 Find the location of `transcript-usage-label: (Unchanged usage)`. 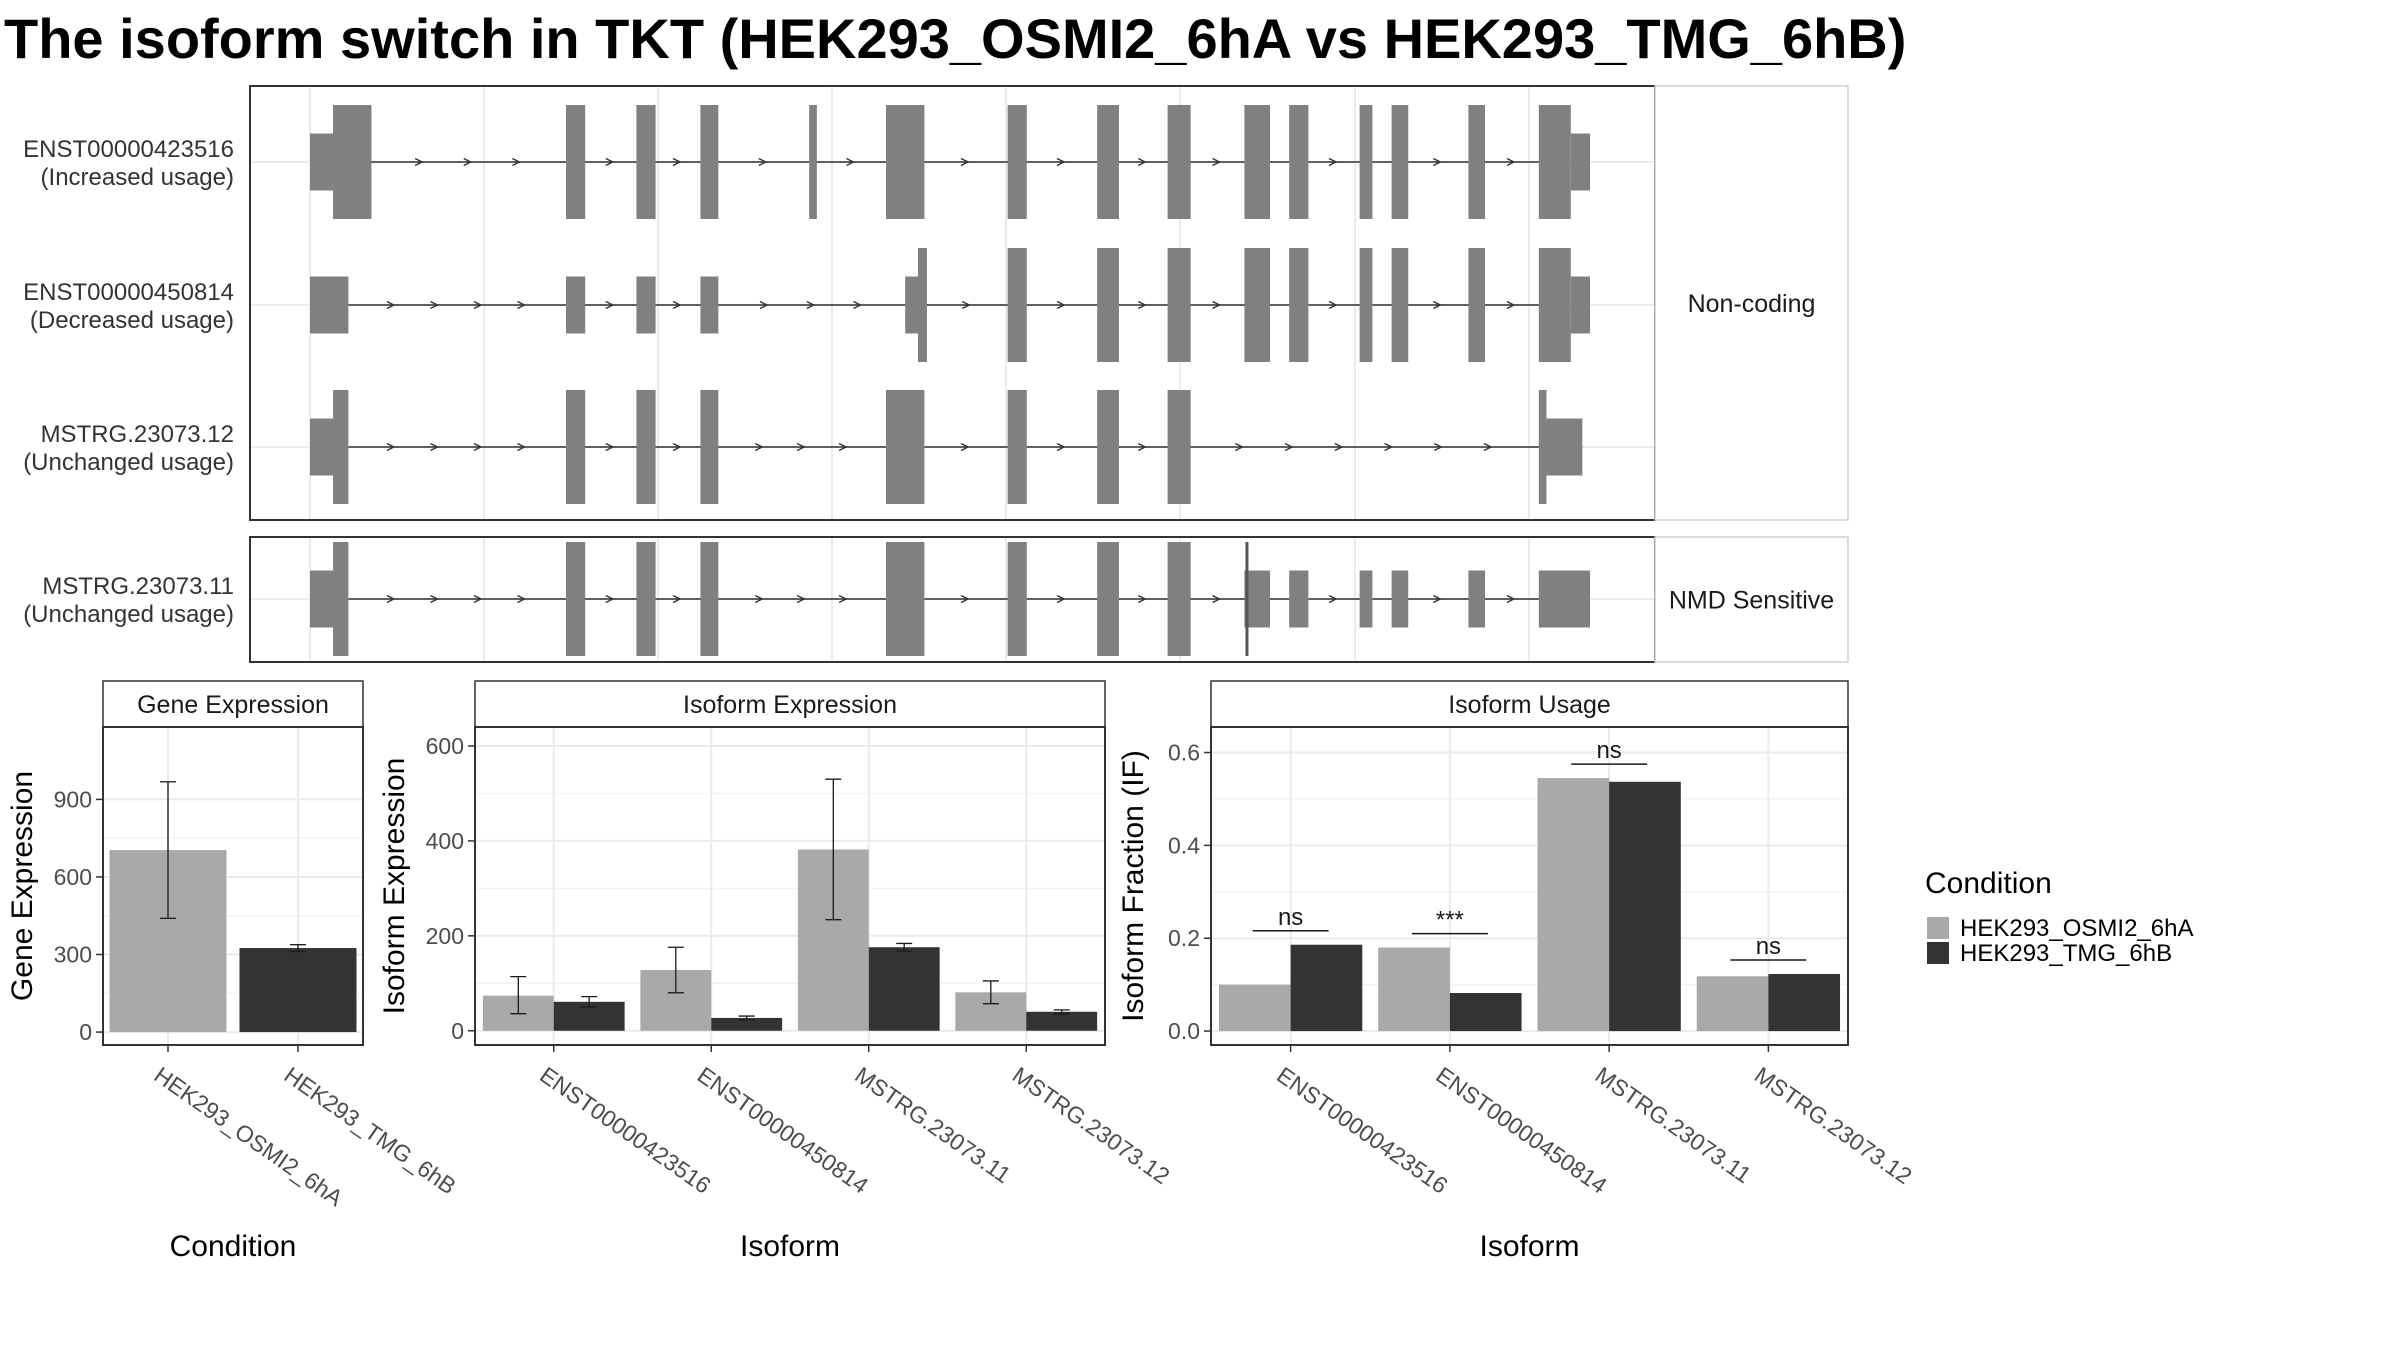

transcript-usage-label: (Unchanged usage) is located at coordinates (128, 462).